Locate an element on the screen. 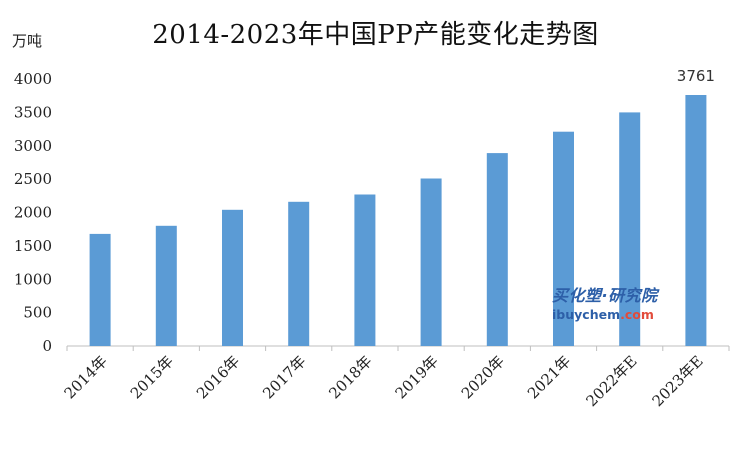  x-tick-label: 2018年 is located at coordinates (350, 377).